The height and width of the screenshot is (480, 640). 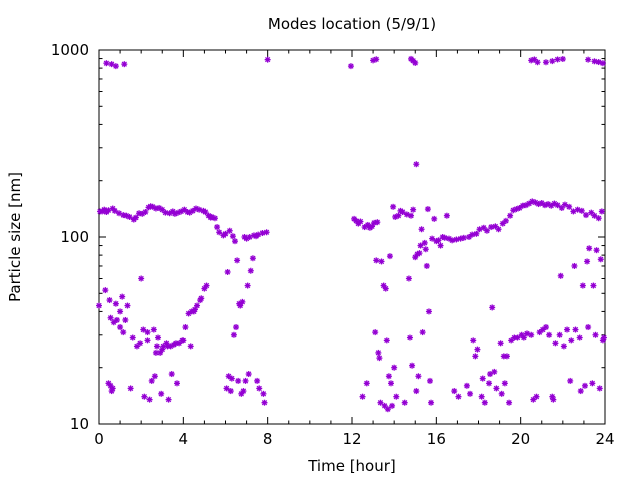 What do you see at coordinates (351, 439) in the screenshot?
I see `x-tick-label: 12` at bounding box center [351, 439].